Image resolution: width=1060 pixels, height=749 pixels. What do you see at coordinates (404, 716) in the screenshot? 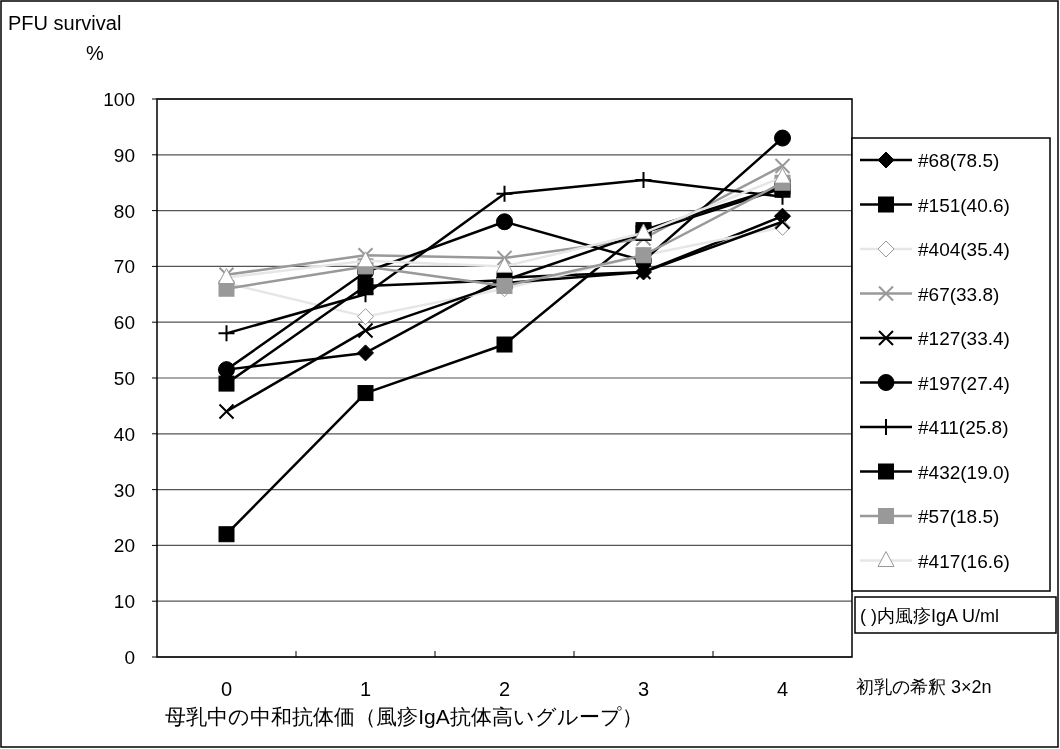
I see `x-axis-title: 母乳中の中和抗体価（風疹IgA抗体高いグループ）` at bounding box center [404, 716].